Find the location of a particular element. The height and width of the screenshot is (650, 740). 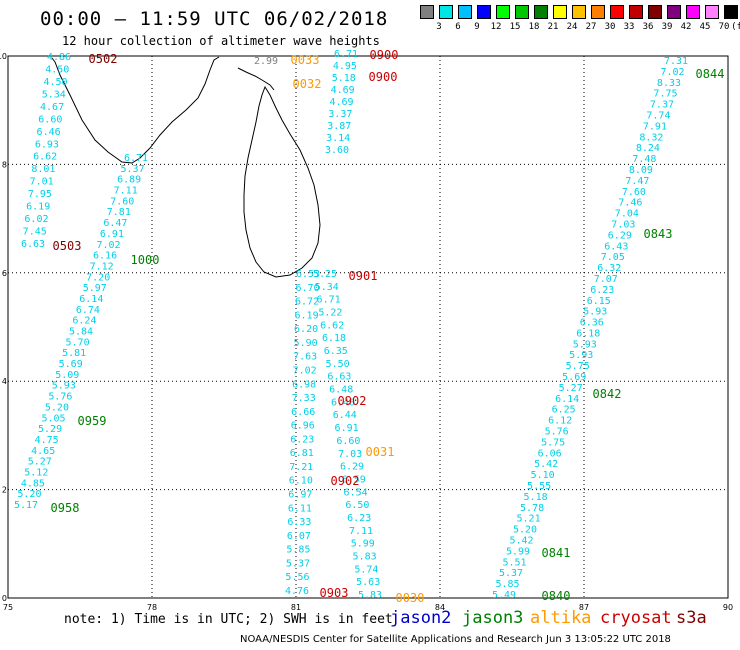

legend-label: 39 is located at coordinates (667, 27).